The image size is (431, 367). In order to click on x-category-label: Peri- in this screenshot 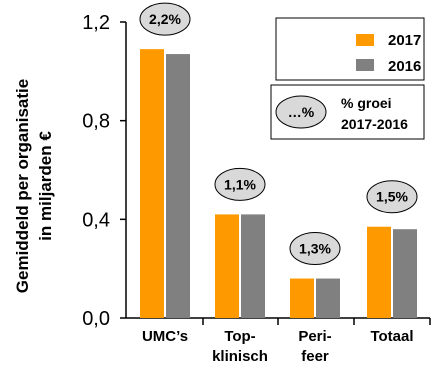, I will do `click(314, 336)`.